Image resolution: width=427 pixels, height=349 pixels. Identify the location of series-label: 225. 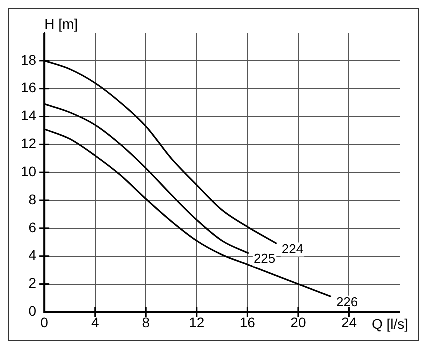
(265, 258).